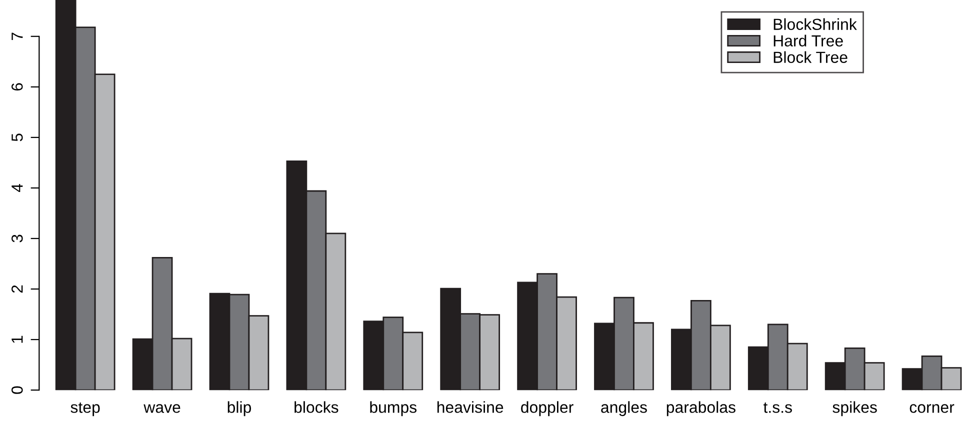 The width and height of the screenshot is (979, 424). I want to click on x-tick-label: blip, so click(239, 408).